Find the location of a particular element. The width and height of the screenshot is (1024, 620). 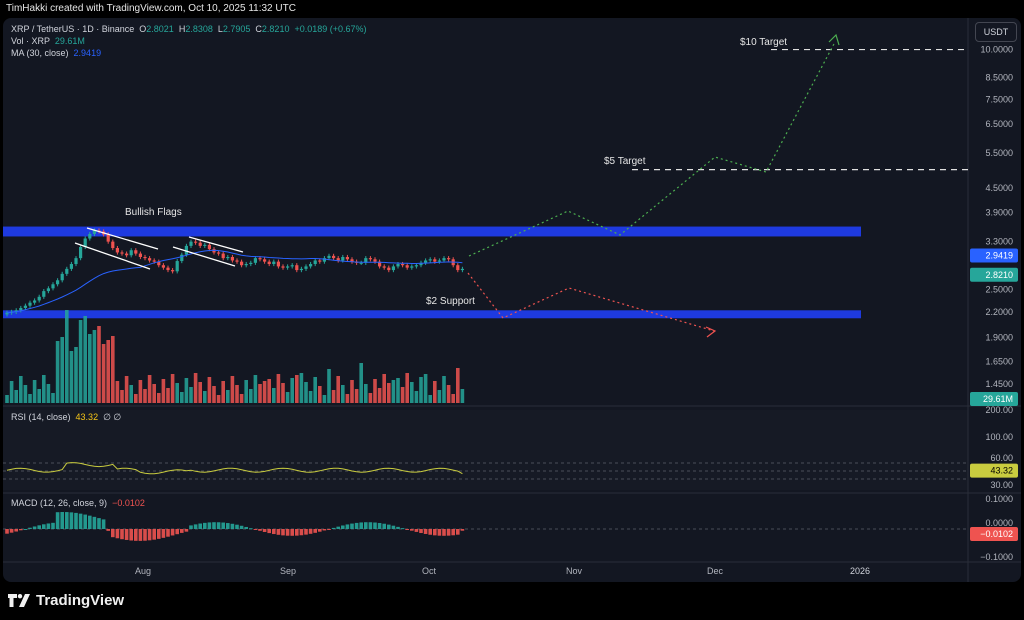

rsi-tick-label: 100.00 is located at coordinates (999, 437).